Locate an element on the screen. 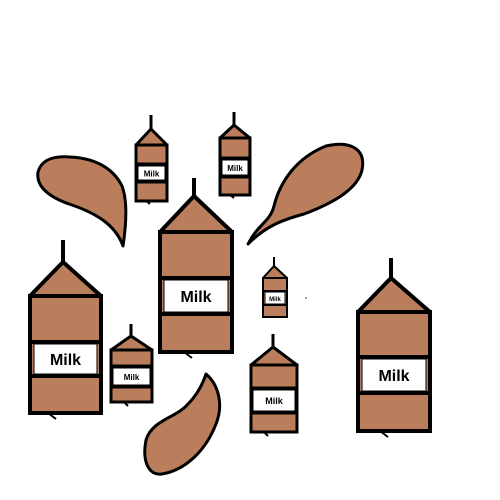  milk-splash-upper-right is located at coordinates (305, 194).